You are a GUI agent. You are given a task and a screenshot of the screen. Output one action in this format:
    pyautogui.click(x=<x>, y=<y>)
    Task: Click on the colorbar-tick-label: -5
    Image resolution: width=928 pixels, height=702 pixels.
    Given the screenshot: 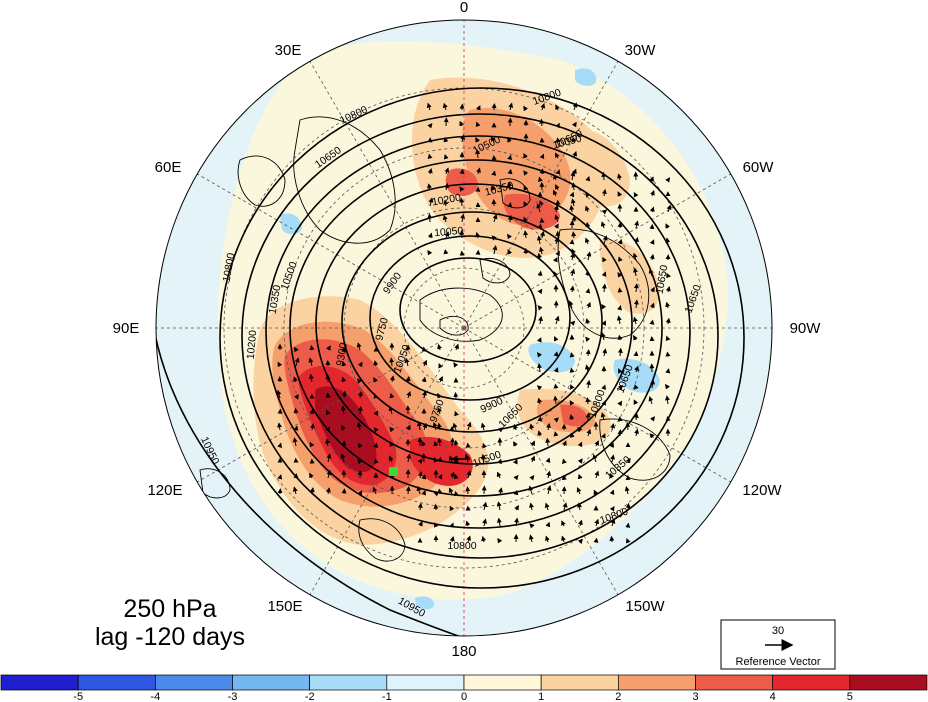 What is the action you would take?
    pyautogui.click(x=78, y=696)
    